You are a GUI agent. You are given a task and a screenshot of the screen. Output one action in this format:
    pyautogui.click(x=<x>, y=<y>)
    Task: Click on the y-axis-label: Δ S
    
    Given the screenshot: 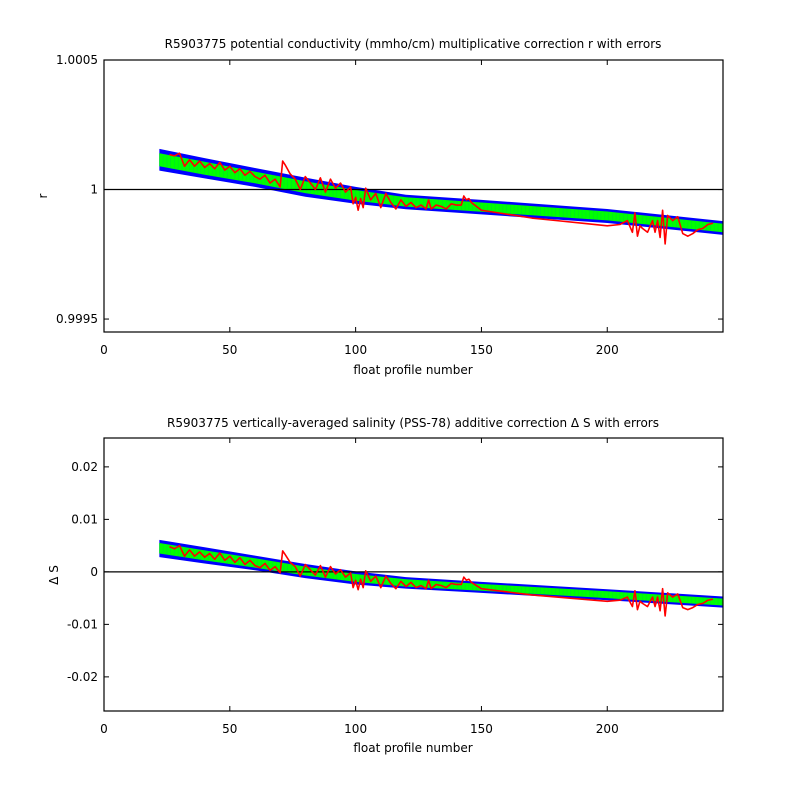 What is the action you would take?
    pyautogui.click(x=54, y=575)
    